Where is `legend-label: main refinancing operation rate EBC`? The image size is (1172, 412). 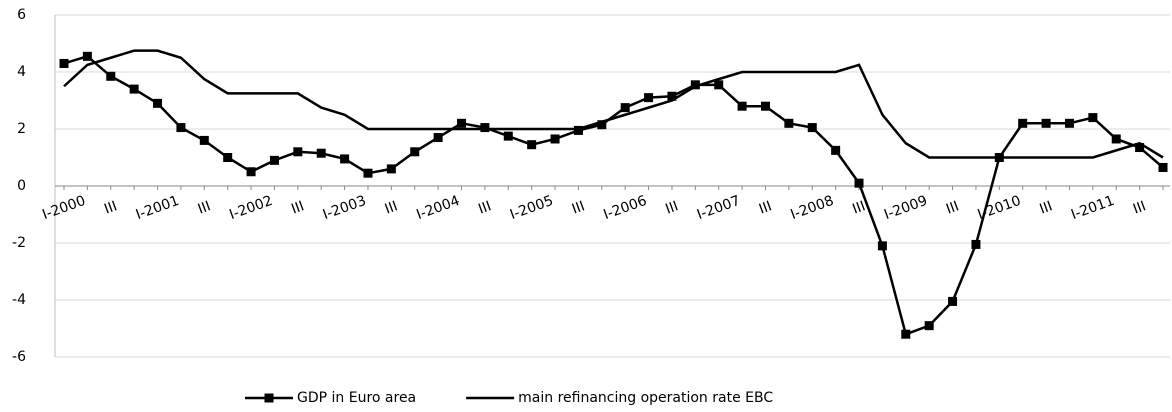
legend-label: main refinancing operation rate EBC is located at coordinates (645, 398).